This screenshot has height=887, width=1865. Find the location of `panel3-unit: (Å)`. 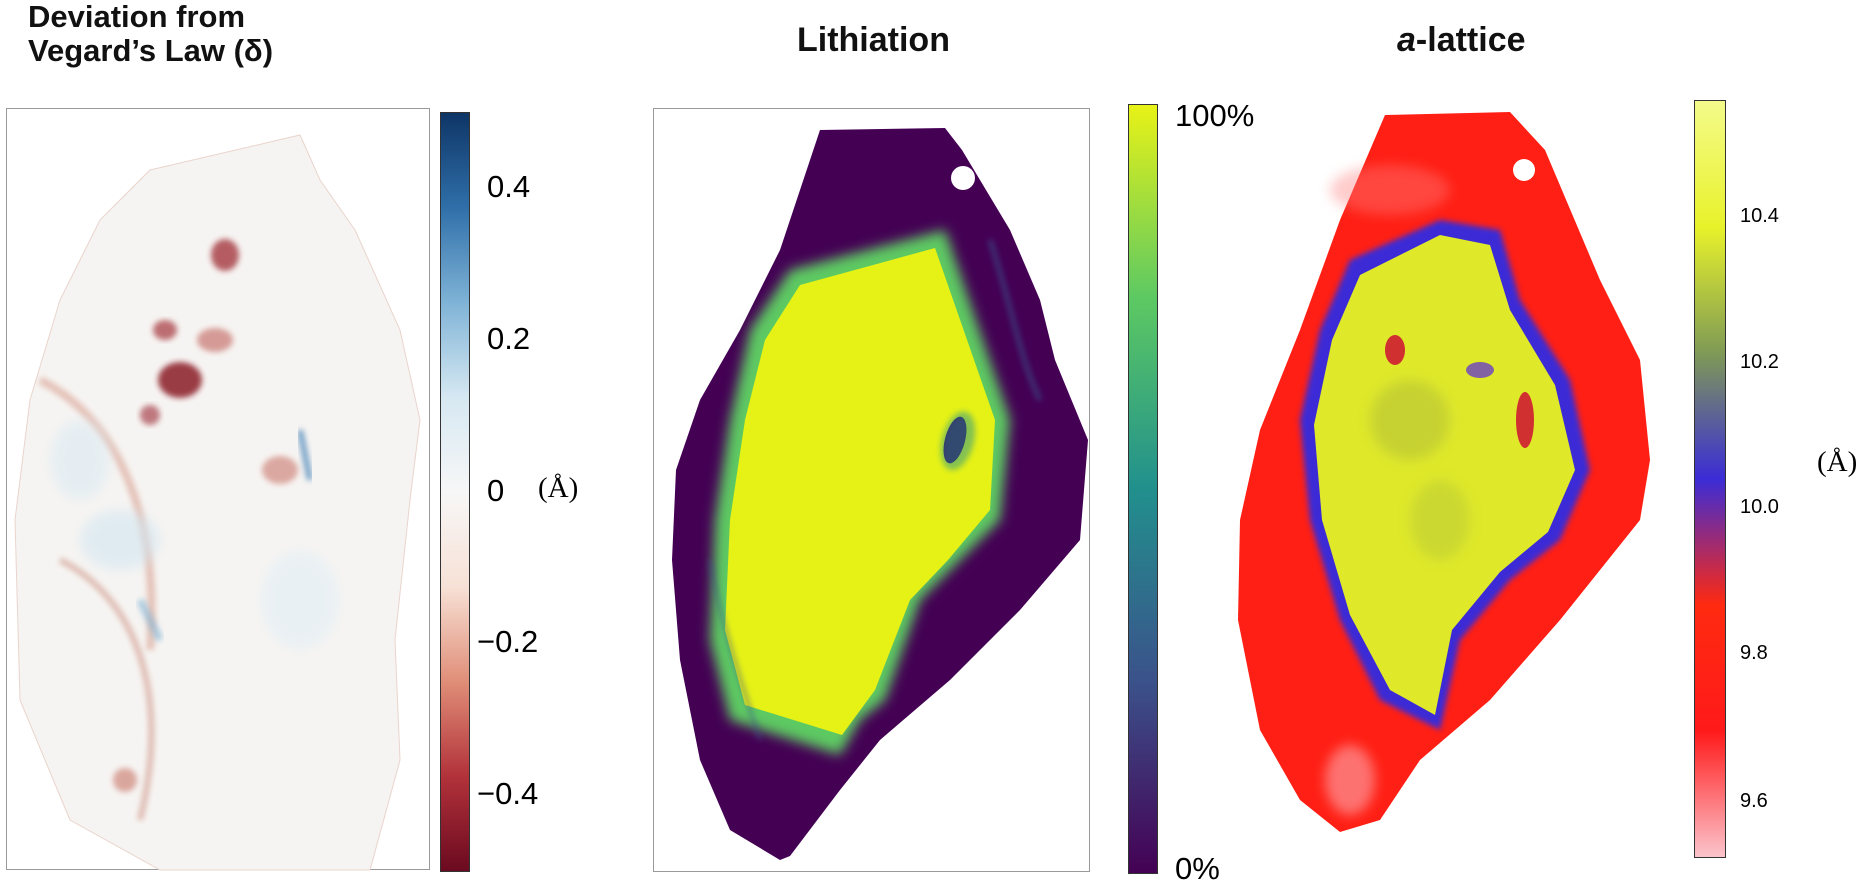

panel3-unit: (Å) is located at coordinates (1837, 462).